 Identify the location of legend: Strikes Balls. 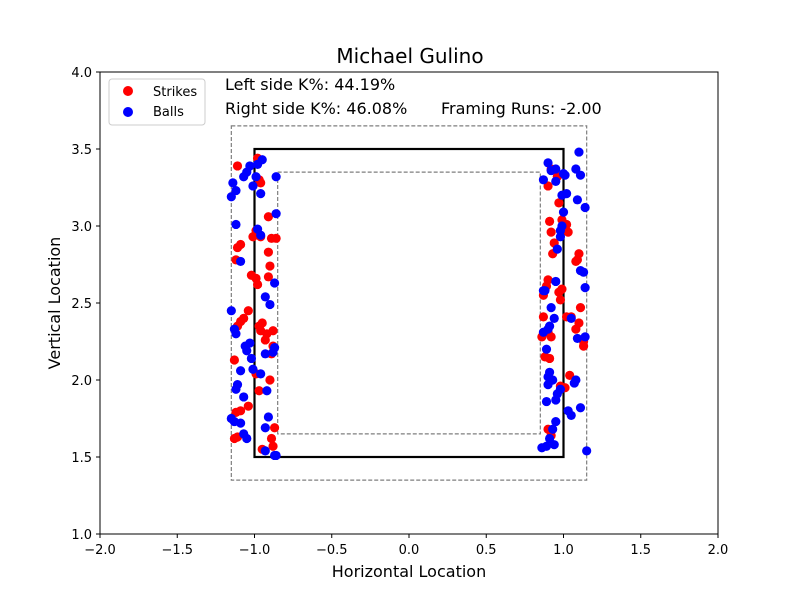
(157, 102).